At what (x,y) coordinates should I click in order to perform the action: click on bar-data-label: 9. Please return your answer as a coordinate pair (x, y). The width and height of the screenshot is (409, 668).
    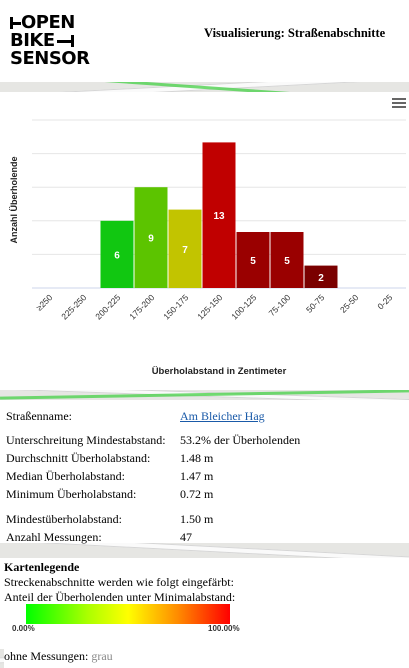
    Looking at the image, I should click on (151, 239).